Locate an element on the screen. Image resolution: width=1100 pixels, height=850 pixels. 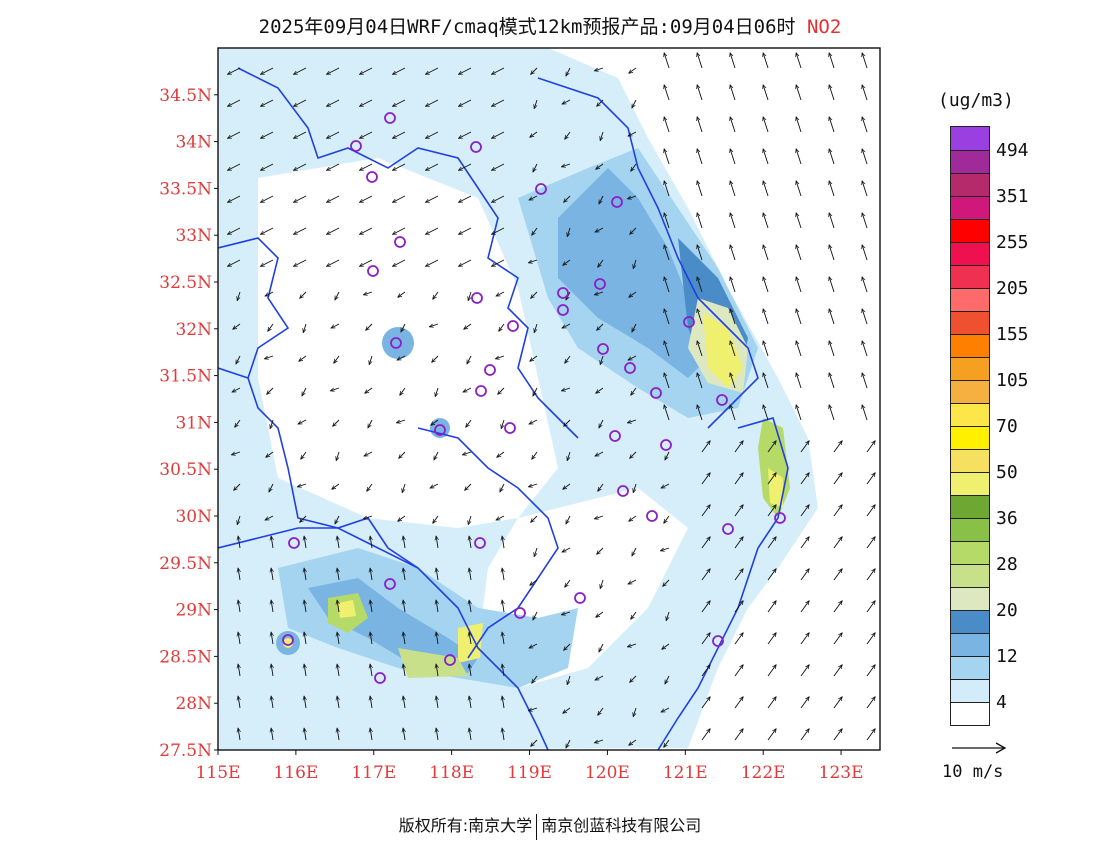
legend-label: 28 is located at coordinates (1007, 564).